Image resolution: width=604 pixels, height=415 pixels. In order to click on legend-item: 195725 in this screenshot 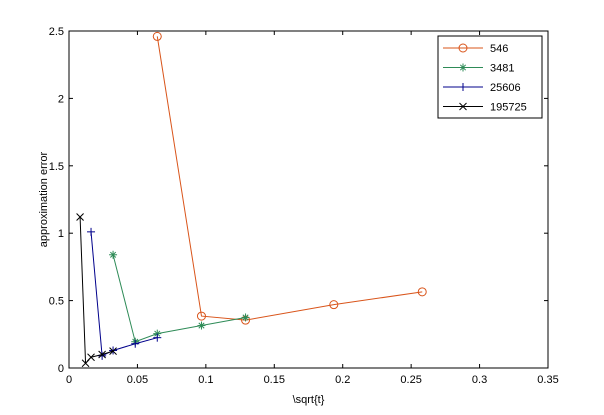, I will do `click(485, 108)`.